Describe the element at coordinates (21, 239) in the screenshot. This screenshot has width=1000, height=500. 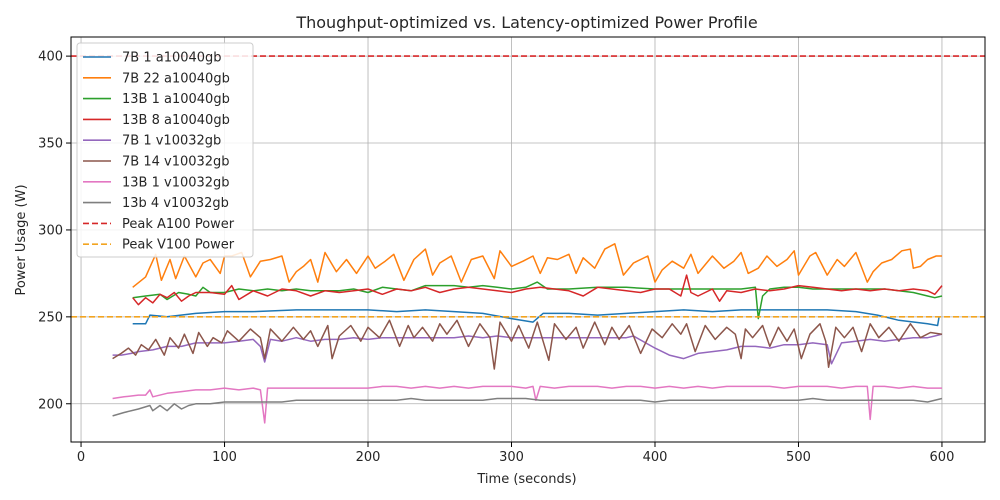
I see `y-axis-label: Power Usage (W)` at that location.